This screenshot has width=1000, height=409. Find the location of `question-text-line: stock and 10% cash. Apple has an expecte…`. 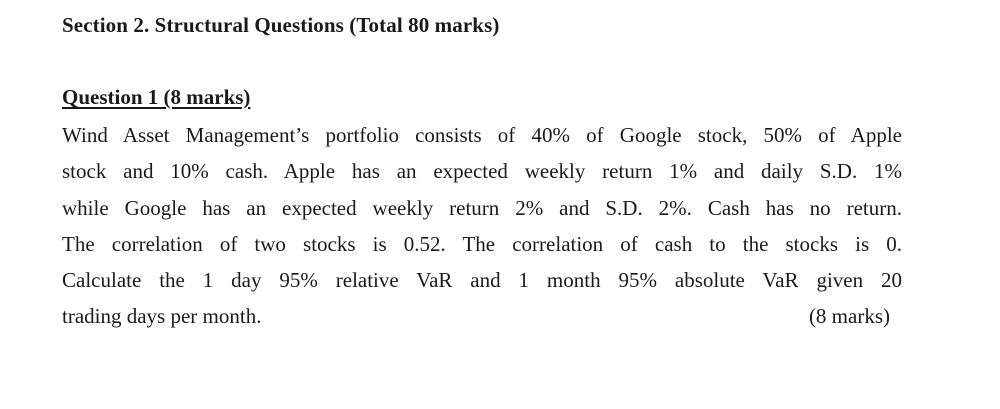

question-text-line: stock and 10% cash. Apple has an expecte… is located at coordinates (482, 171).